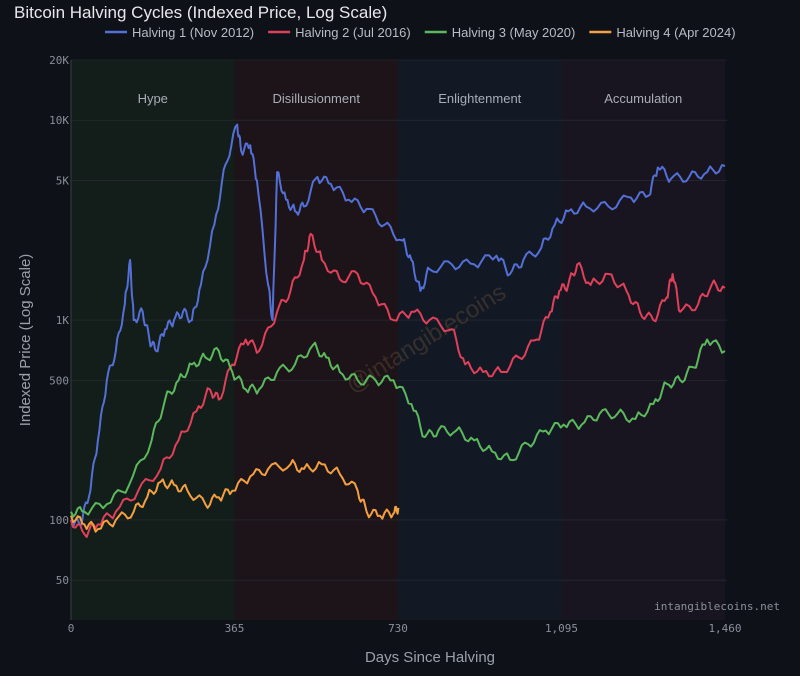 The height and width of the screenshot is (676, 800). What do you see at coordinates (153, 98) in the screenshot?
I see `phase-label: Hype` at bounding box center [153, 98].